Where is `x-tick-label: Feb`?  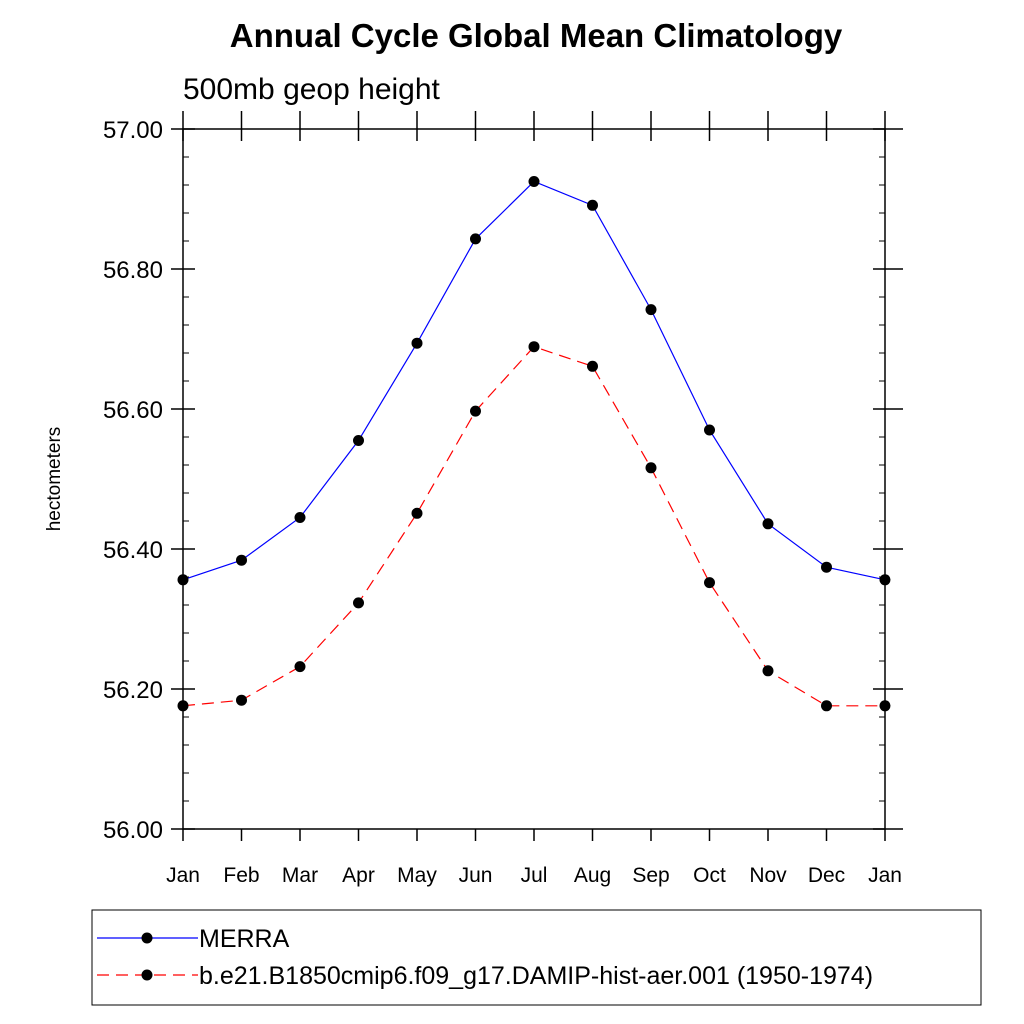
x-tick-label: Feb is located at coordinates (241, 875).